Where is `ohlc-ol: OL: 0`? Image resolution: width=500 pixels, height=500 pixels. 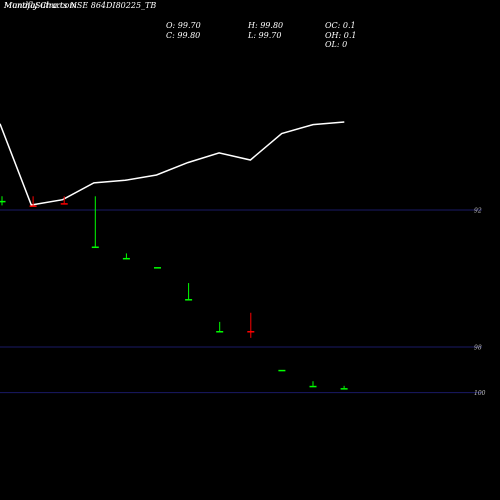
ohlc-ol: OL: 0 is located at coordinates (336, 44).